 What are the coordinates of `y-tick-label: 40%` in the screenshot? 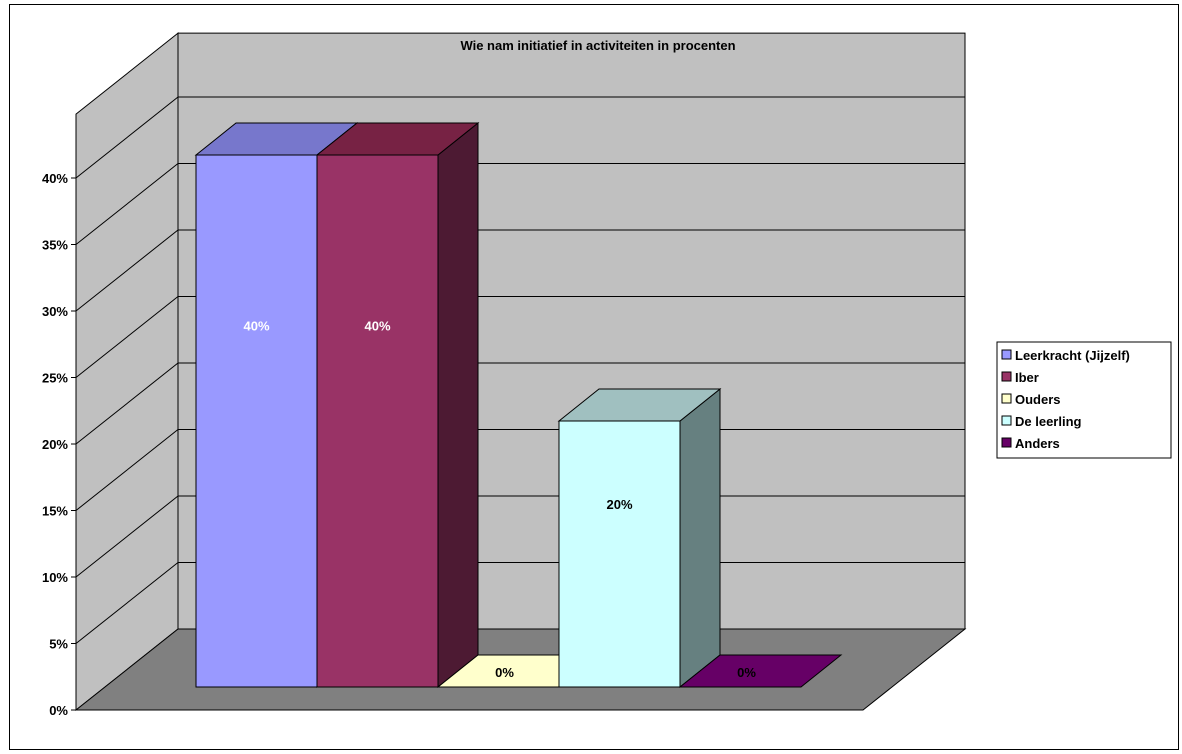 It's located at (55, 178).